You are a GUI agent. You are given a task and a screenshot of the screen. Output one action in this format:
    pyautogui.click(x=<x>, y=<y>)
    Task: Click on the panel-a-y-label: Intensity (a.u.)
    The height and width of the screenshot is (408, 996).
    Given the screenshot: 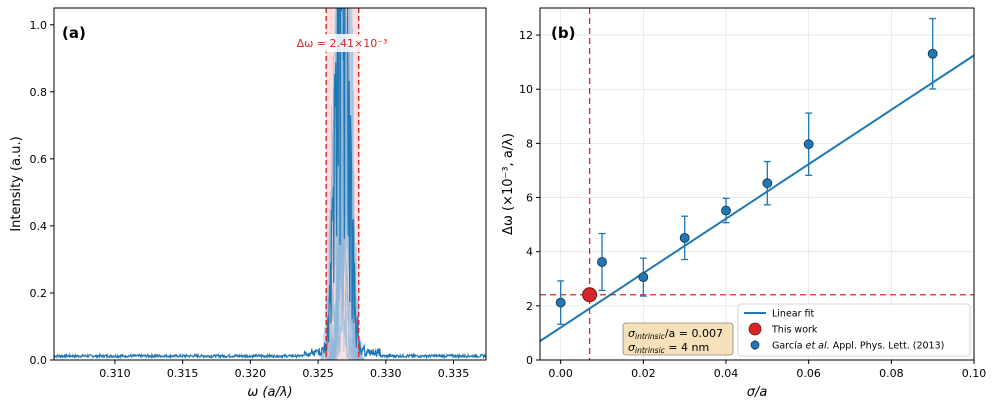 What is the action you would take?
    pyautogui.click(x=16, y=183)
    